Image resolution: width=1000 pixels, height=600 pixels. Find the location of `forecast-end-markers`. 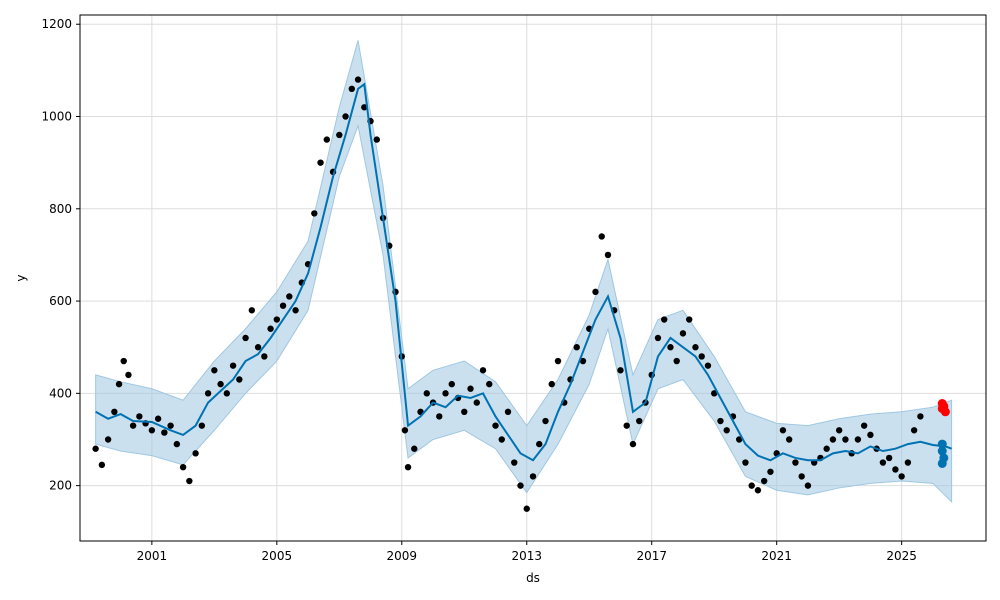

forecast-end-markers is located at coordinates (943, 433).